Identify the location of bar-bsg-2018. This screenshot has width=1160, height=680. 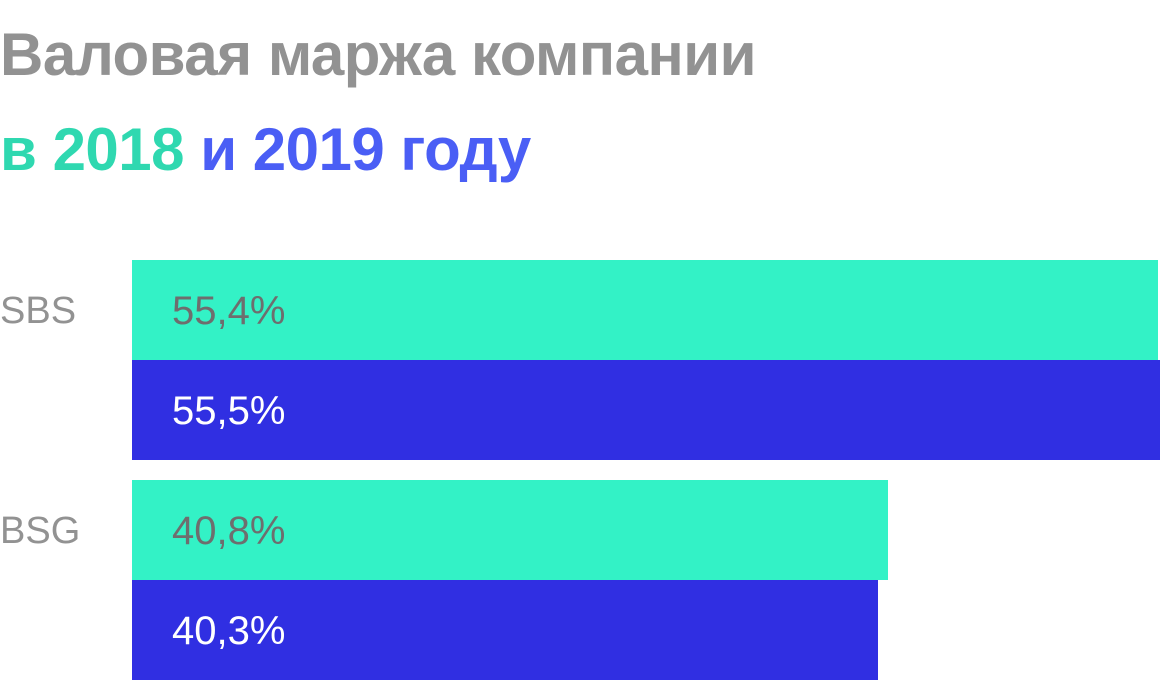
(510, 530).